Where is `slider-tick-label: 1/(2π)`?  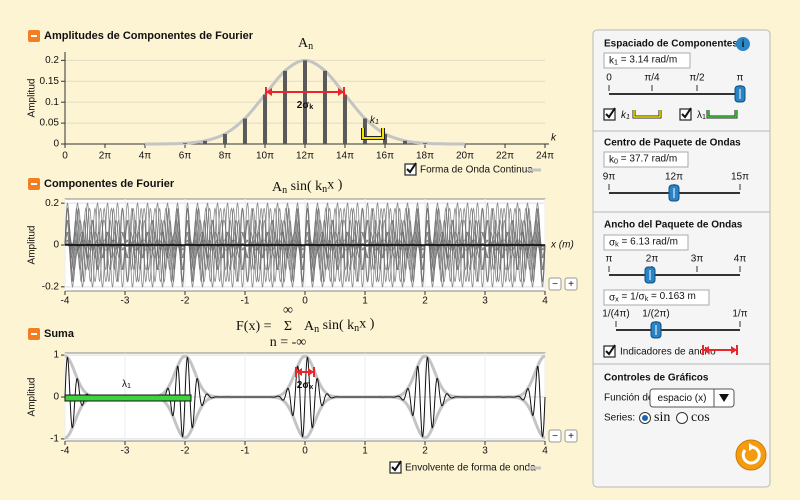
slider-tick-label: 1/(2π) is located at coordinates (655, 314).